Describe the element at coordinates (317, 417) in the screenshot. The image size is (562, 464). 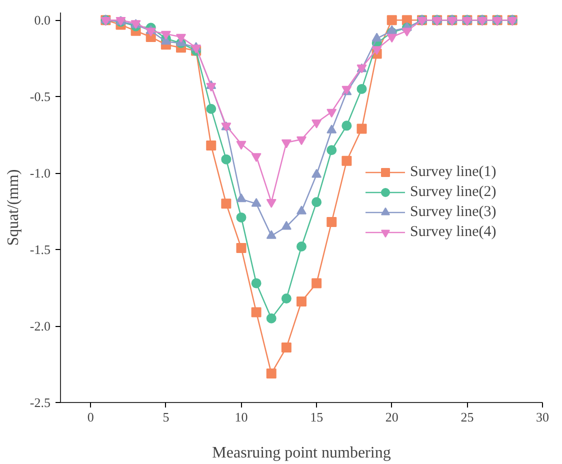
I see `x-tick-label: 15` at that location.